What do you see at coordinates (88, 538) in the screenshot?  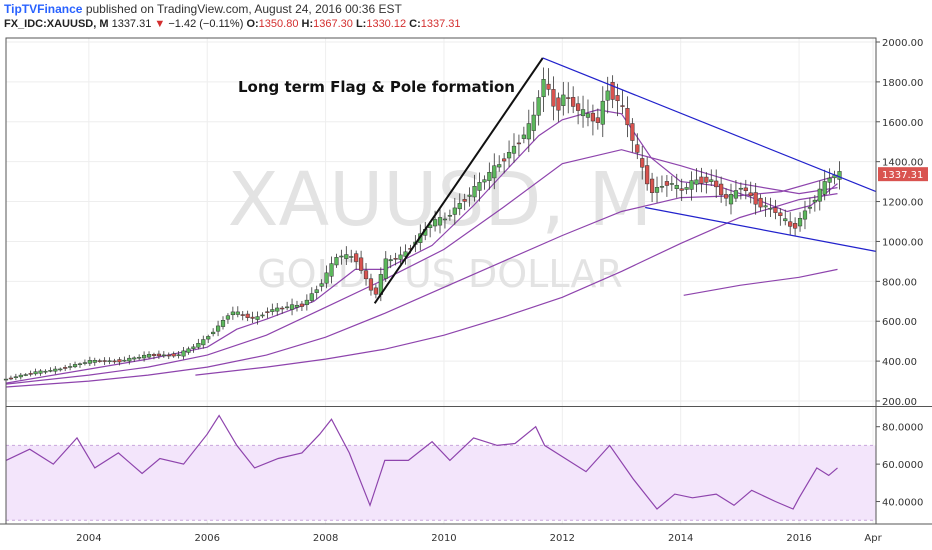 I see `time-tick-label: 2004` at bounding box center [88, 538].